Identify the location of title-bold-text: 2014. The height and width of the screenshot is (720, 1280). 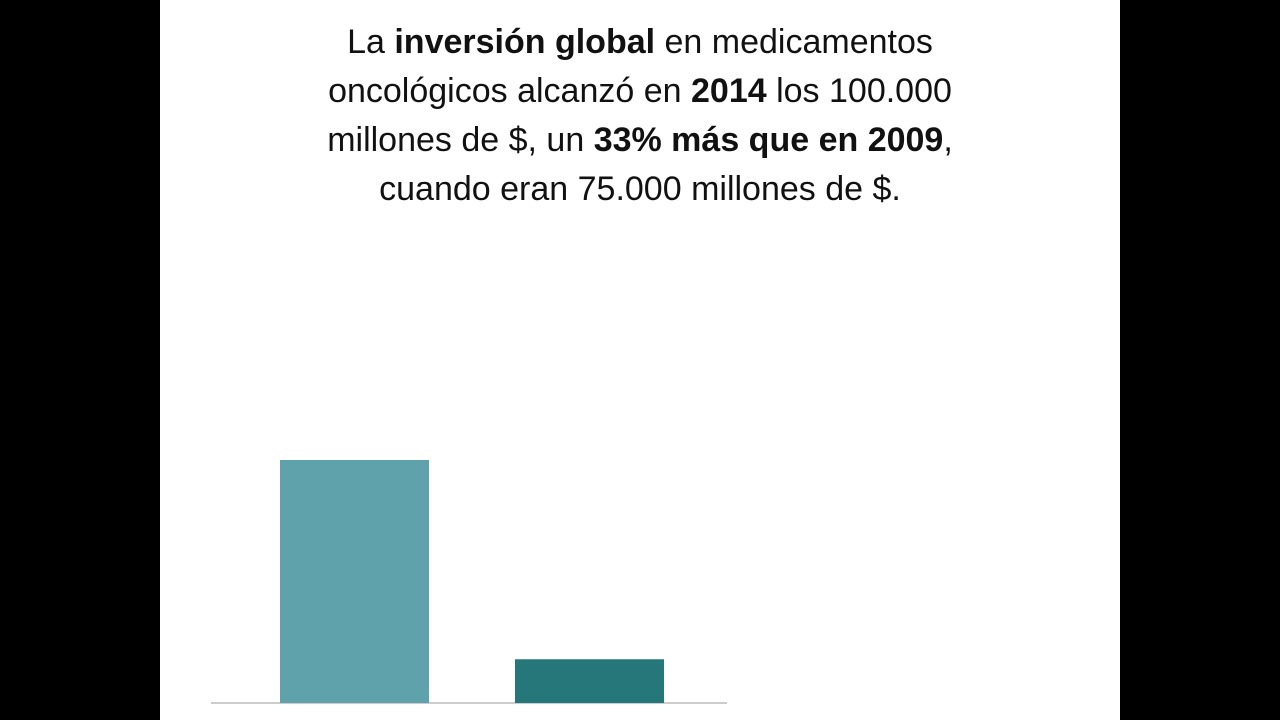
(729, 91).